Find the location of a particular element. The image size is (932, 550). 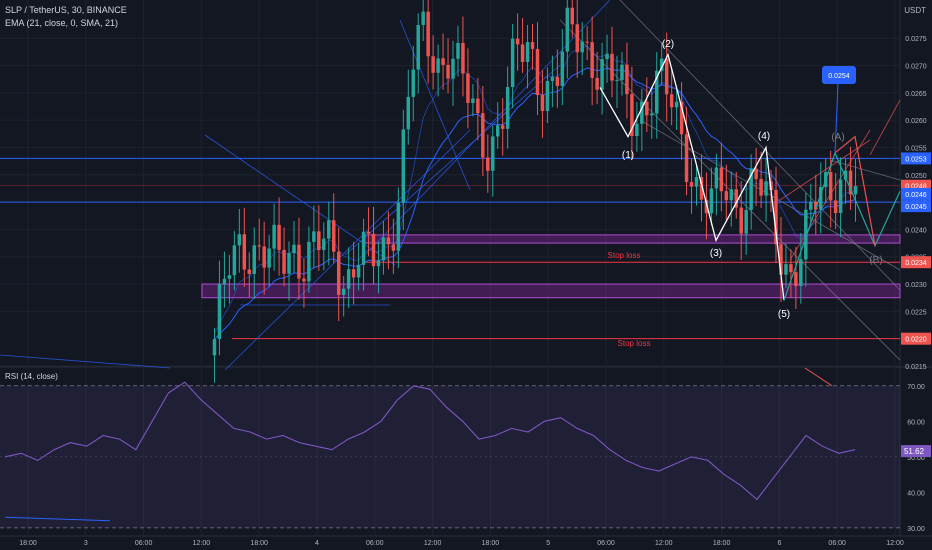

time-tick-label: 4 is located at coordinates (317, 543).